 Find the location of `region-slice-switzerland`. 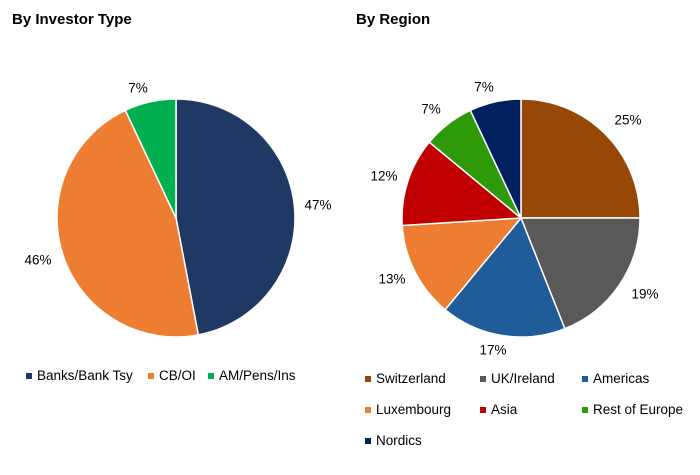

region-slice-switzerland is located at coordinates (580, 158).